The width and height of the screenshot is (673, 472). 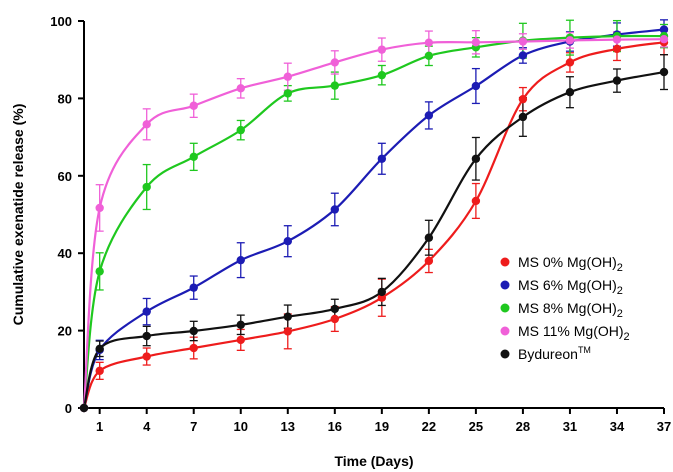 What do you see at coordinates (554, 353) in the screenshot?
I see `legend-label: BydureonTM` at bounding box center [554, 353].